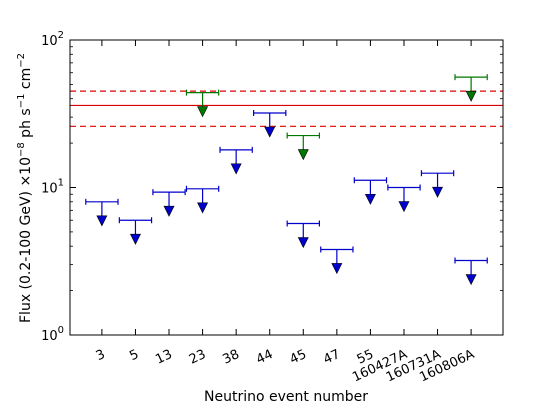 This screenshot has width=560, height=420. I want to click on y-axis-title-cm: cm, so click(26, 81).